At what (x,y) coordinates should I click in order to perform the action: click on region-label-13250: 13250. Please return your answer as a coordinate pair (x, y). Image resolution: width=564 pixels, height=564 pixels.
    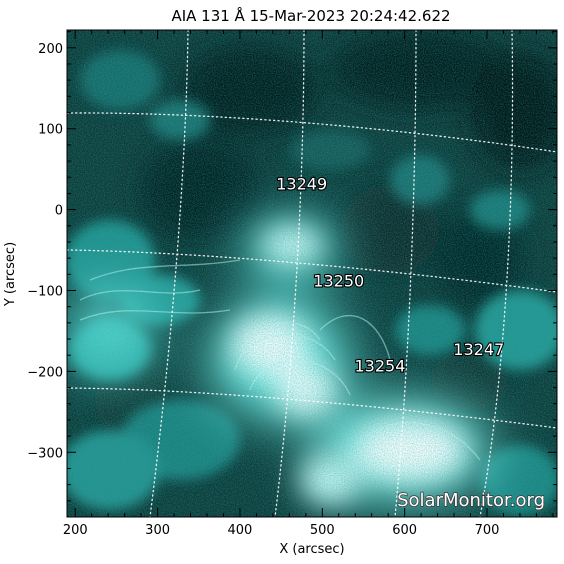
    Looking at the image, I should click on (338, 280).